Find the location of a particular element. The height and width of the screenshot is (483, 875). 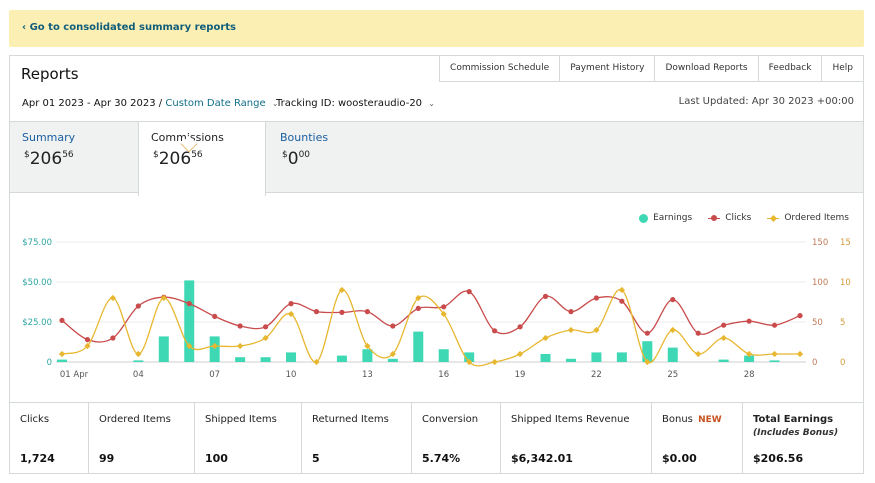

stat-sublabel: (Includes Bonus) is located at coordinates (796, 433).